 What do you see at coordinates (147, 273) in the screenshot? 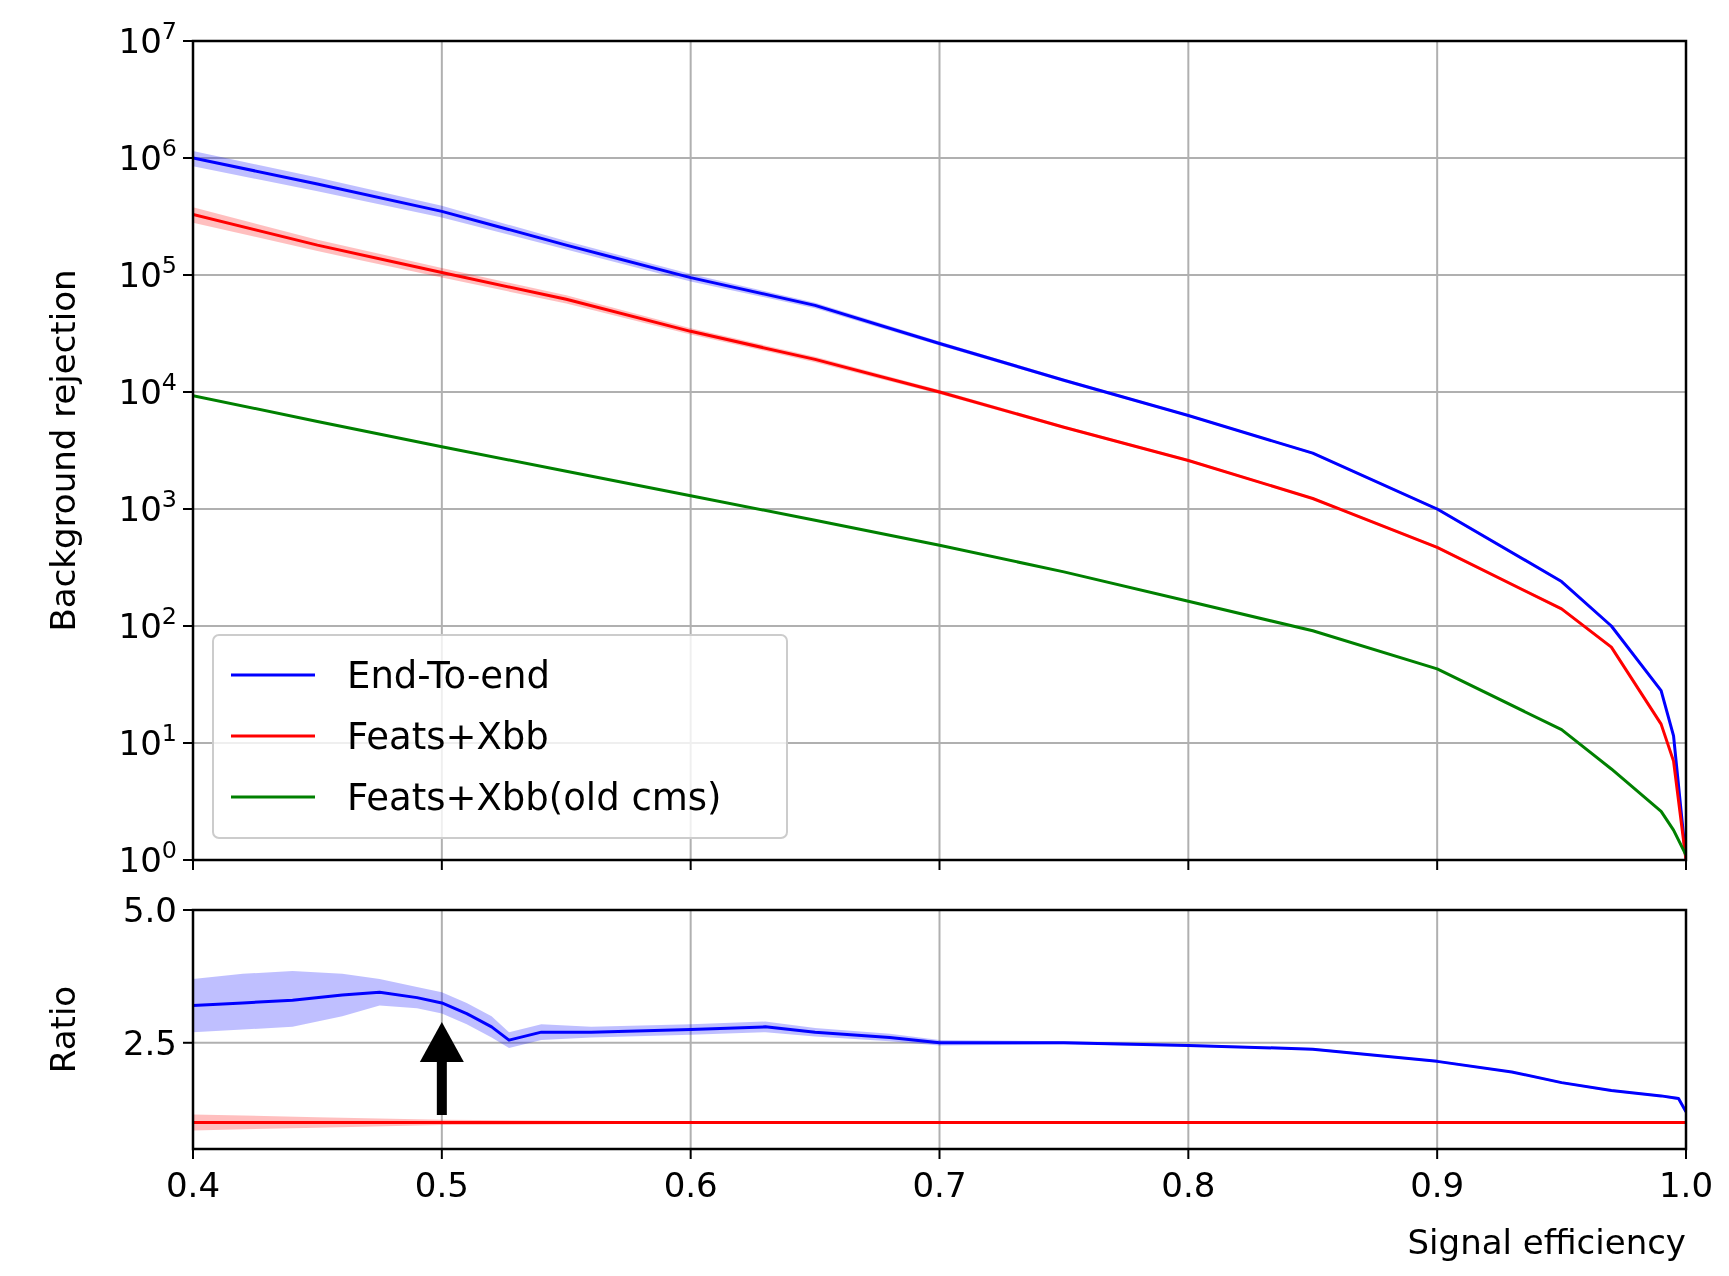
I see `y-tick-label: 10$^{5}$` at bounding box center [147, 273].